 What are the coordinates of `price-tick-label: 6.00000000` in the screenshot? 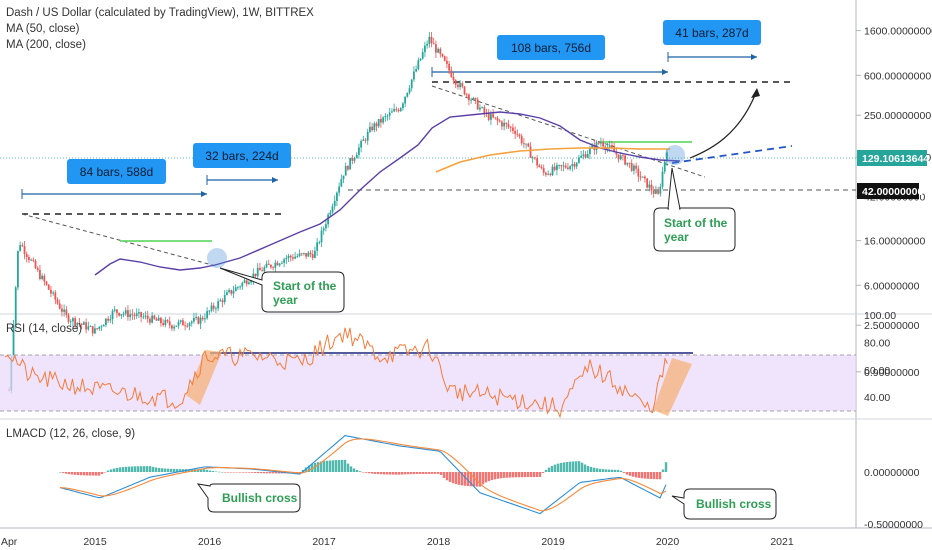 It's located at (892, 286).